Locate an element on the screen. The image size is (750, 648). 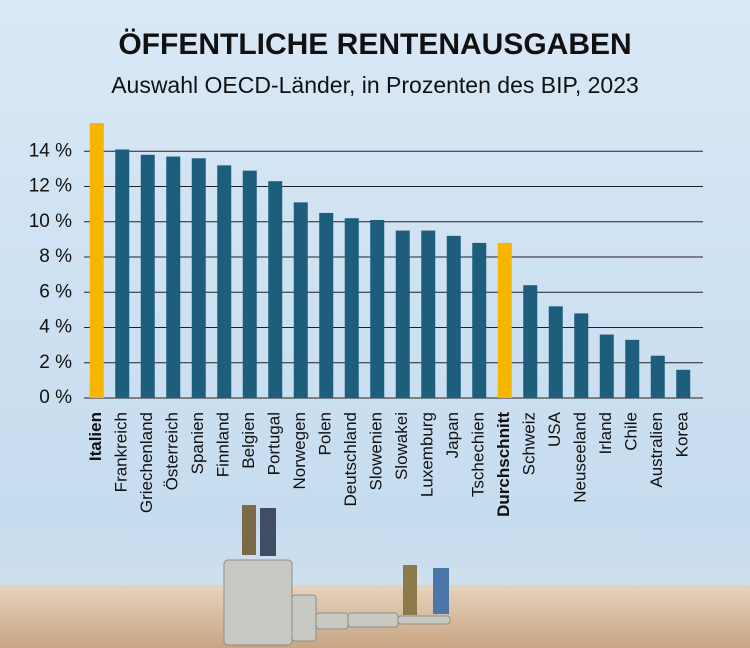
x-tick-label: Chile is located at coordinates (631, 431).